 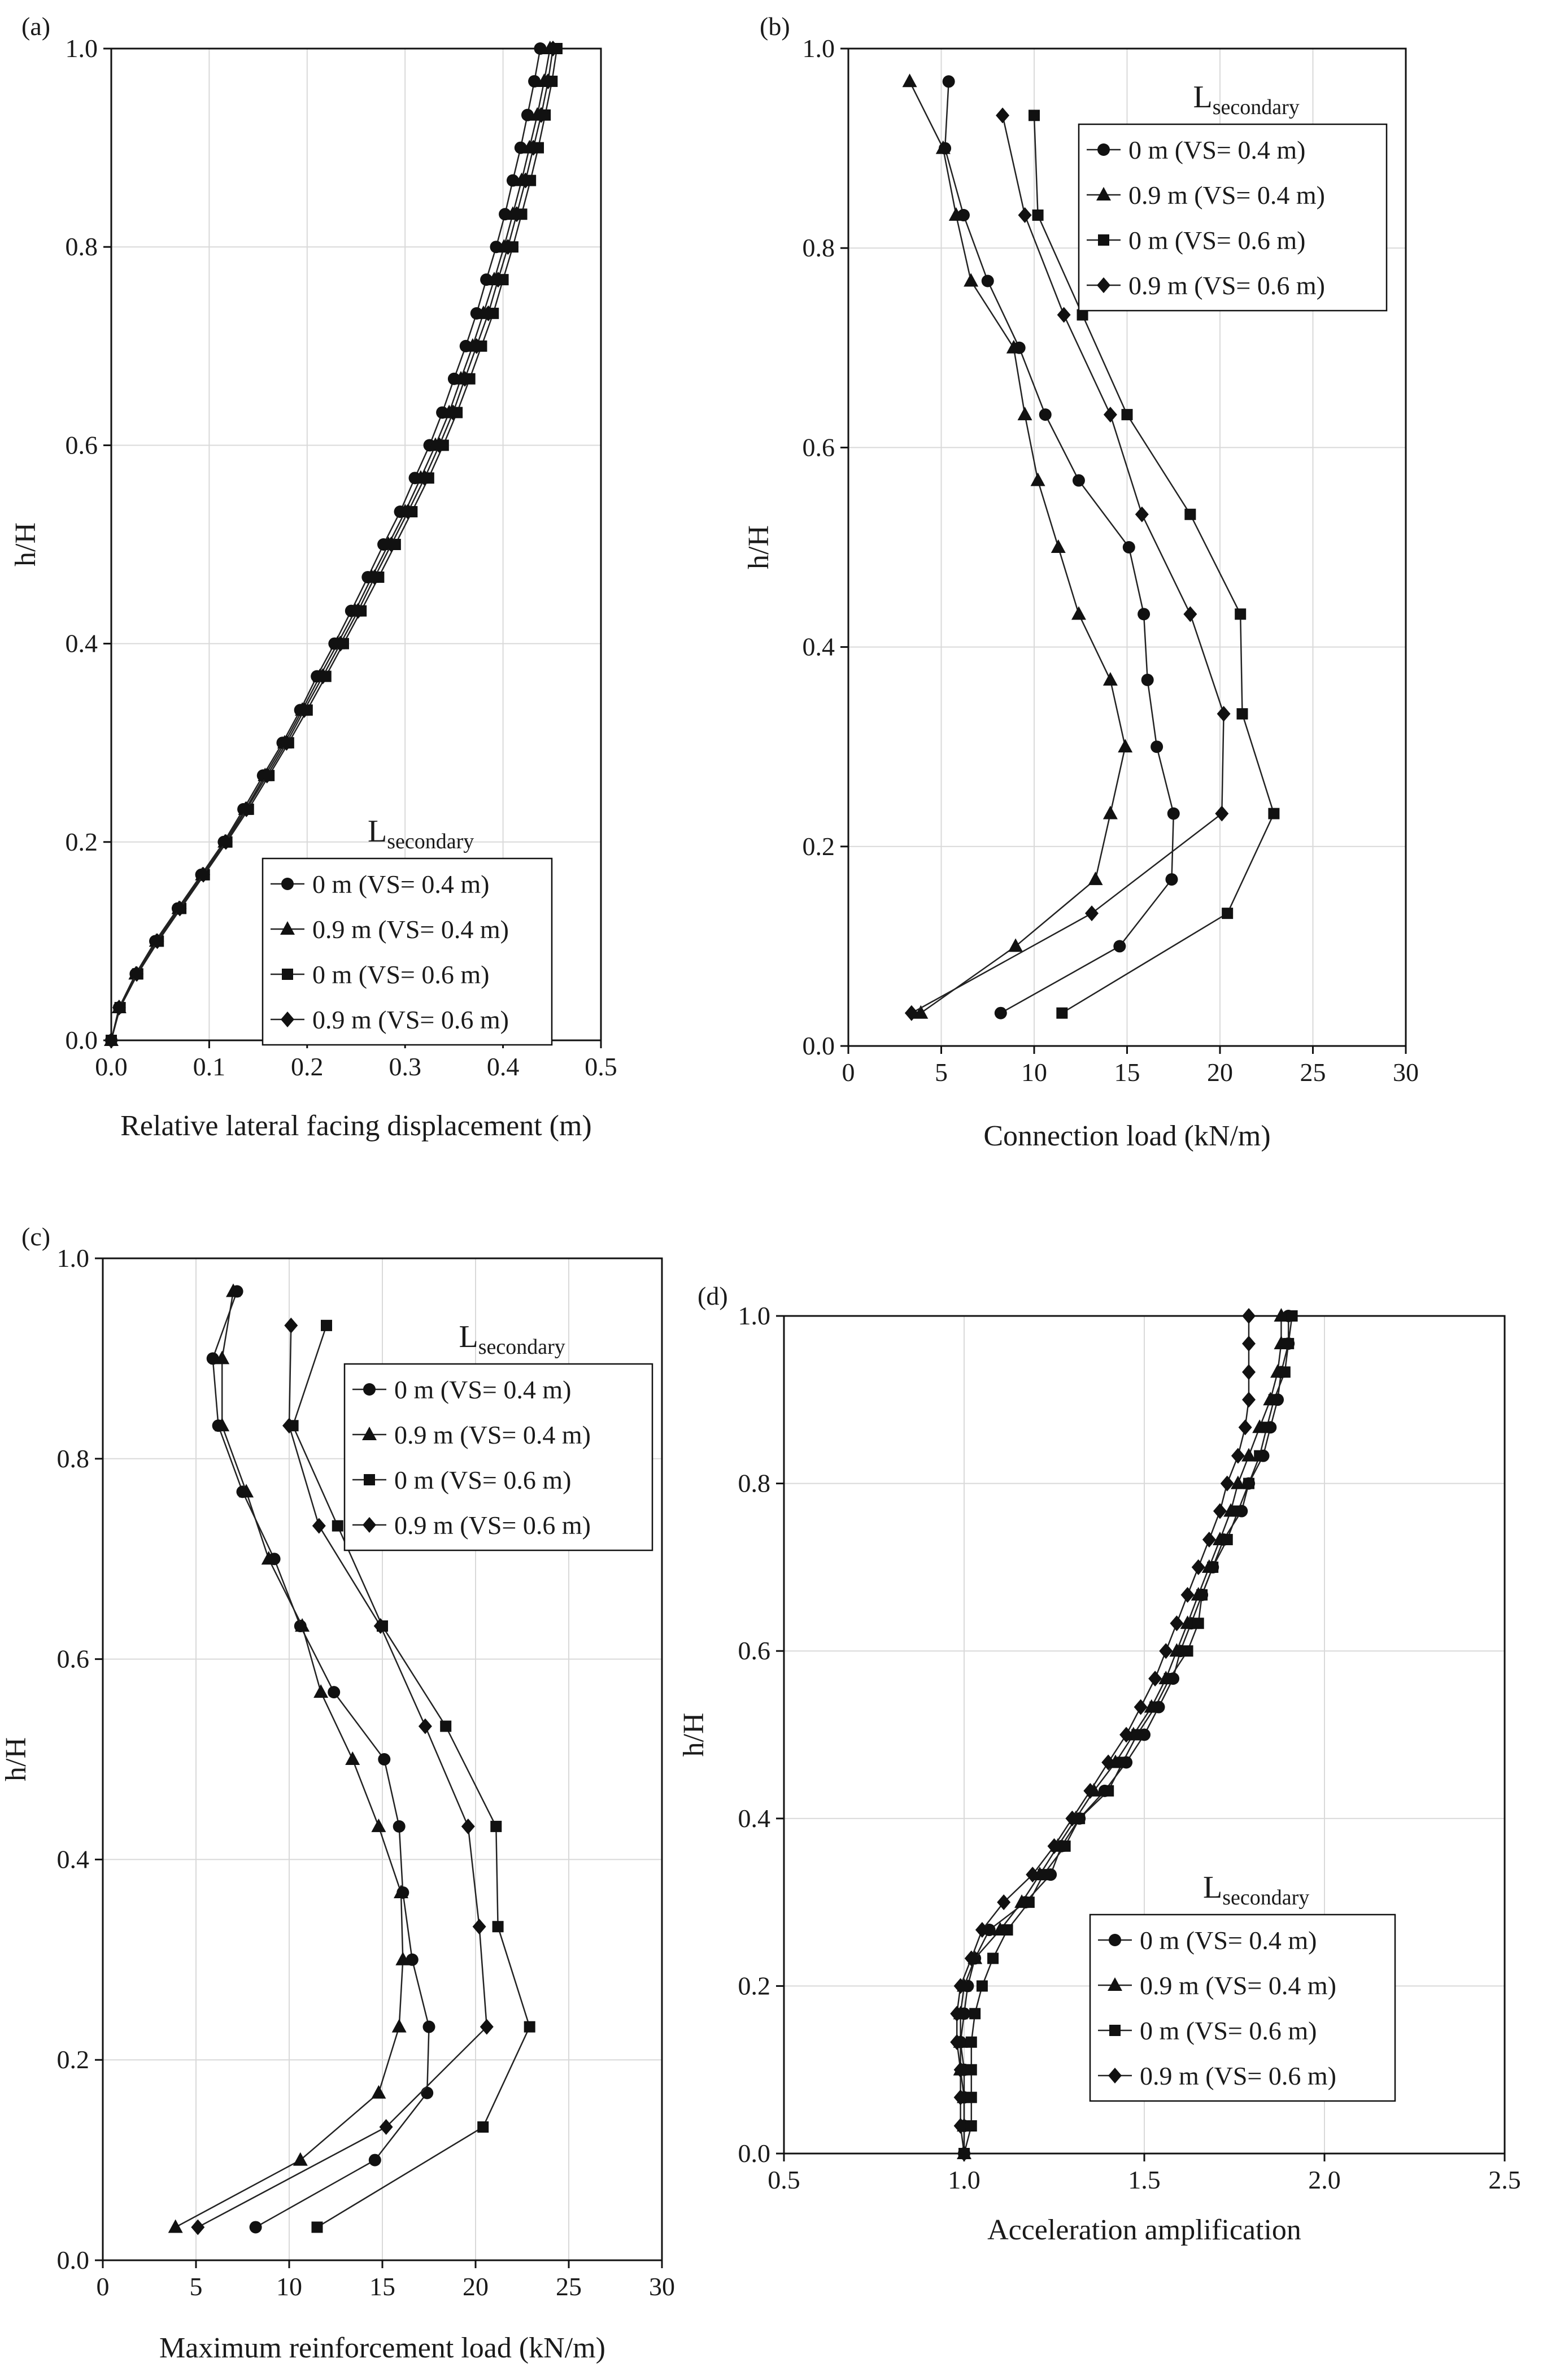 What do you see at coordinates (356, 1126) in the screenshot?
I see `x-axis-label: Relative lateral facing displacement (m)` at bounding box center [356, 1126].